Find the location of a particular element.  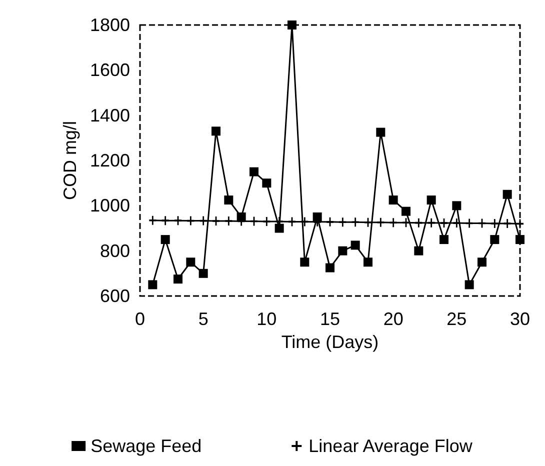

legend-label: Linear Average Flow is located at coordinates (391, 446).